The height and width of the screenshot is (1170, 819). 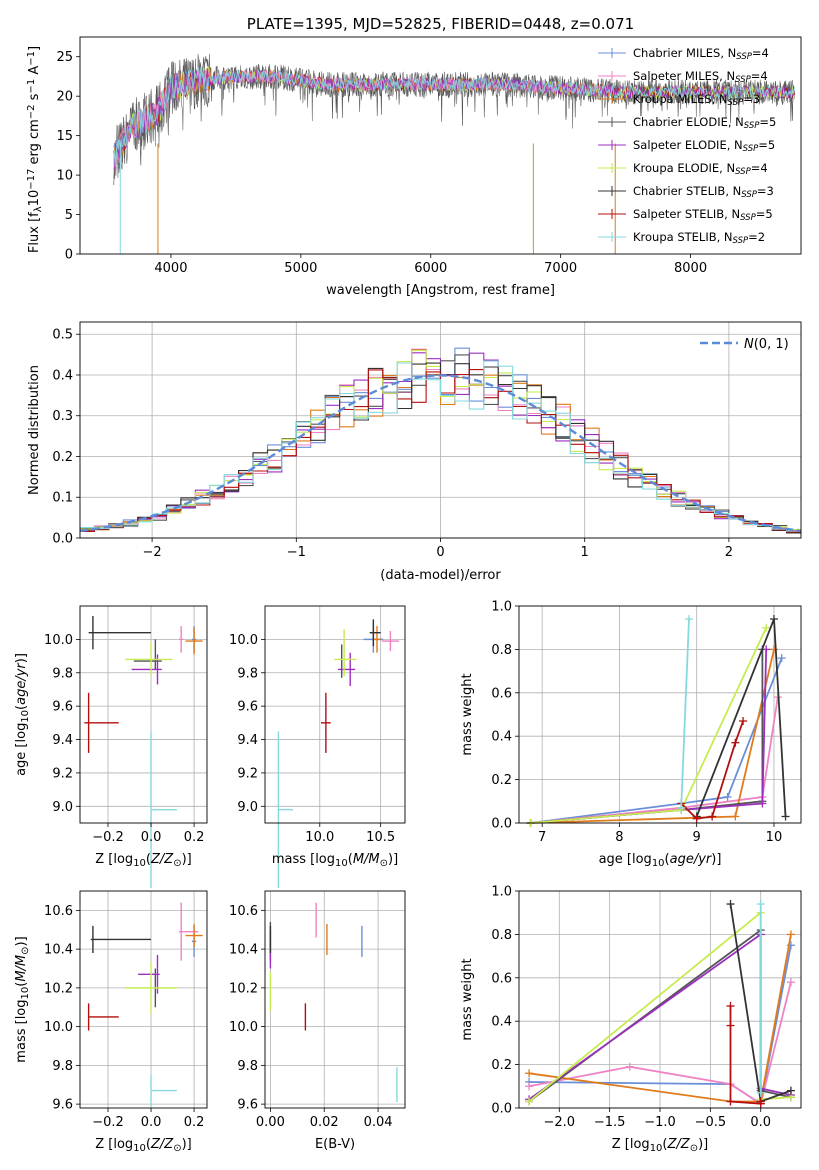 What do you see at coordinates (704, 146) in the screenshot?
I see `legend-label: Salpeter ELODIE, NSSP=5` at bounding box center [704, 146].